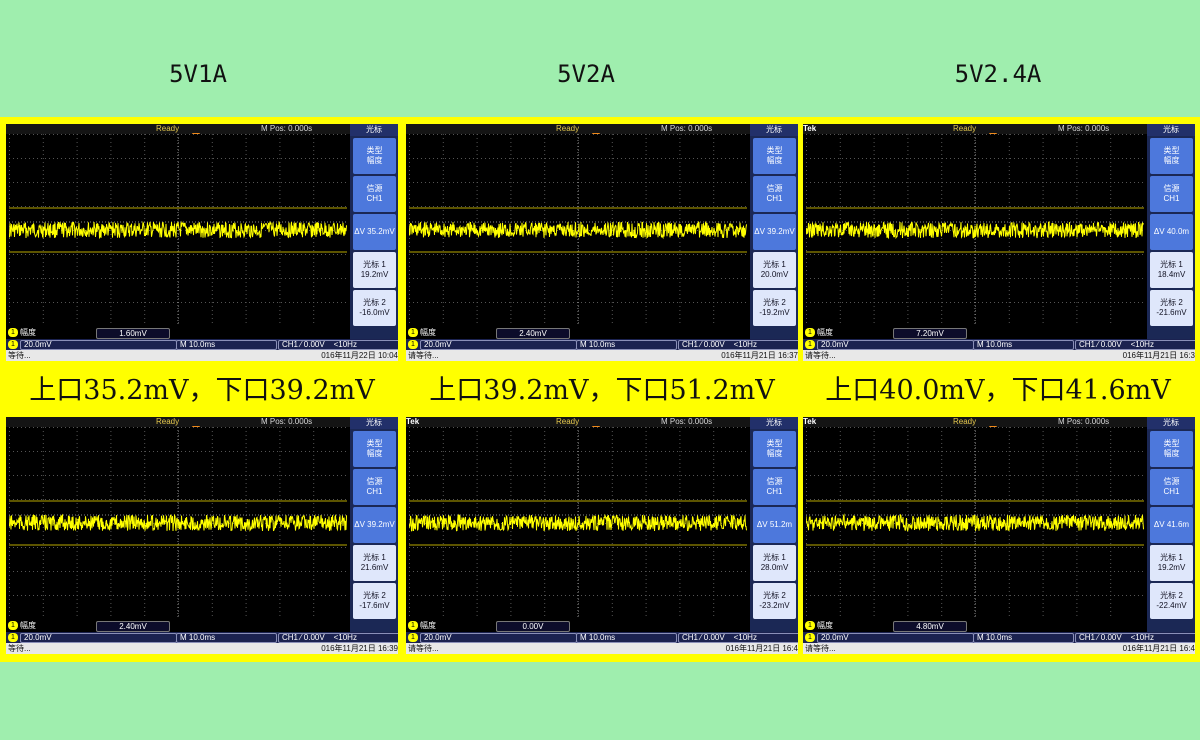 This screenshot has height=740, width=1200. Describe the element at coordinates (1171, 525) in the screenshot. I see `menu-delta-readout: ΔV 41.6m` at that location.